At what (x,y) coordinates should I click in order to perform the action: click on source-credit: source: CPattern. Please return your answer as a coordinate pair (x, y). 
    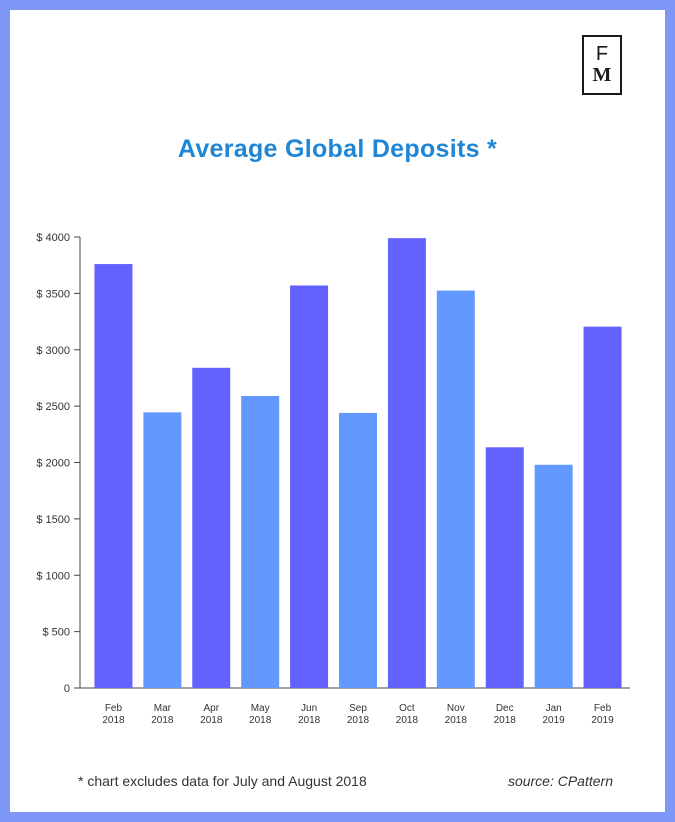
    Looking at the image, I should click on (560, 781).